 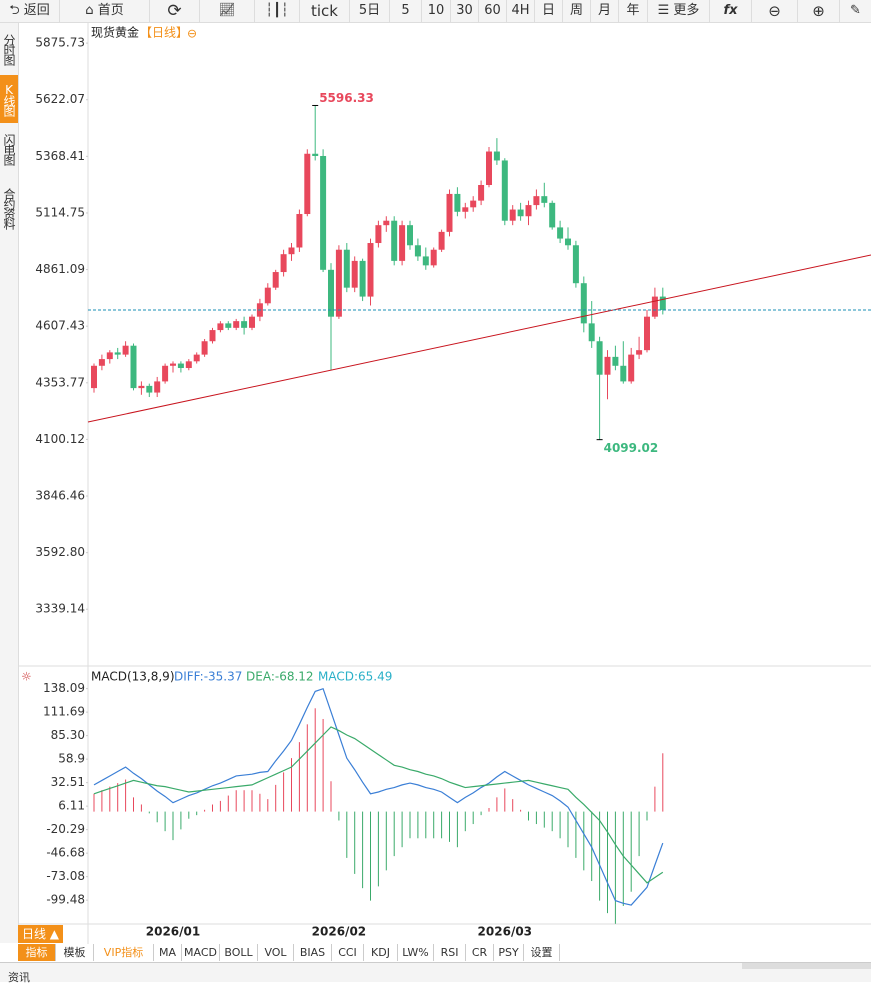 What do you see at coordinates (164, 33) in the screenshot?
I see `chart-subtitle: 【日线】` at bounding box center [164, 33].